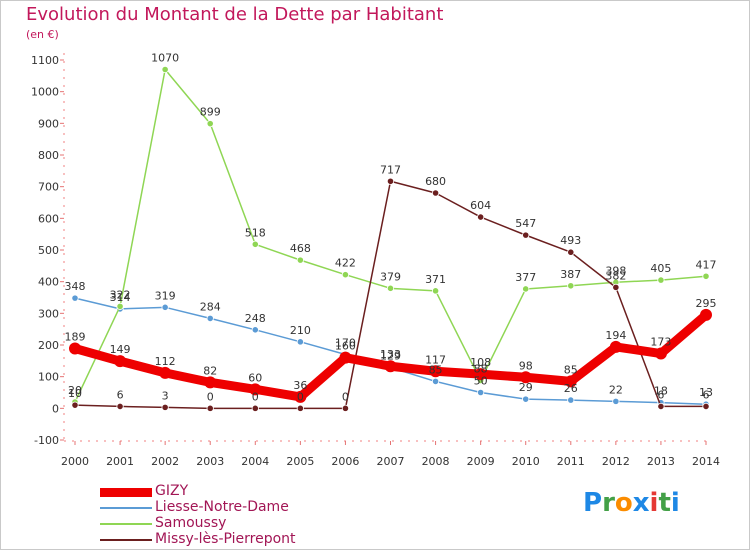 The width and height of the screenshot is (750, 550). I want to click on y-tick-label: 800, so click(48, 155).